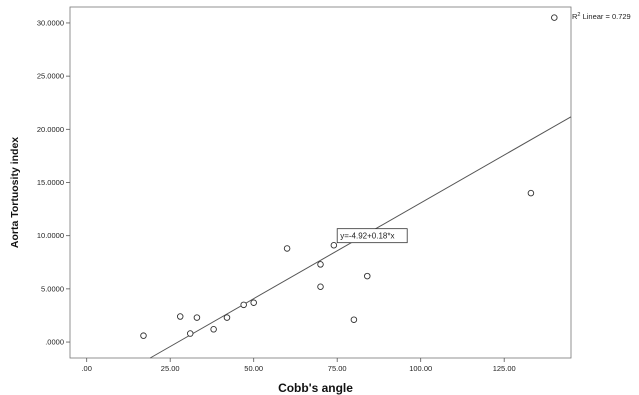 Image resolution: width=639 pixels, height=395 pixels. Describe the element at coordinates (54, 342) in the screenshot. I see `y-tick-label: .0000` at that location.